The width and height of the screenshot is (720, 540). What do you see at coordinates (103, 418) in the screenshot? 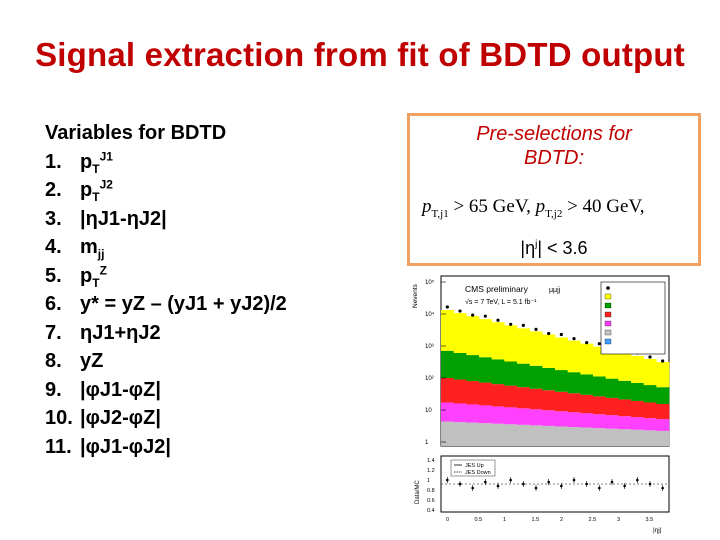
I see `list-item: 10. |φJ2-φZ|` at bounding box center [103, 418].